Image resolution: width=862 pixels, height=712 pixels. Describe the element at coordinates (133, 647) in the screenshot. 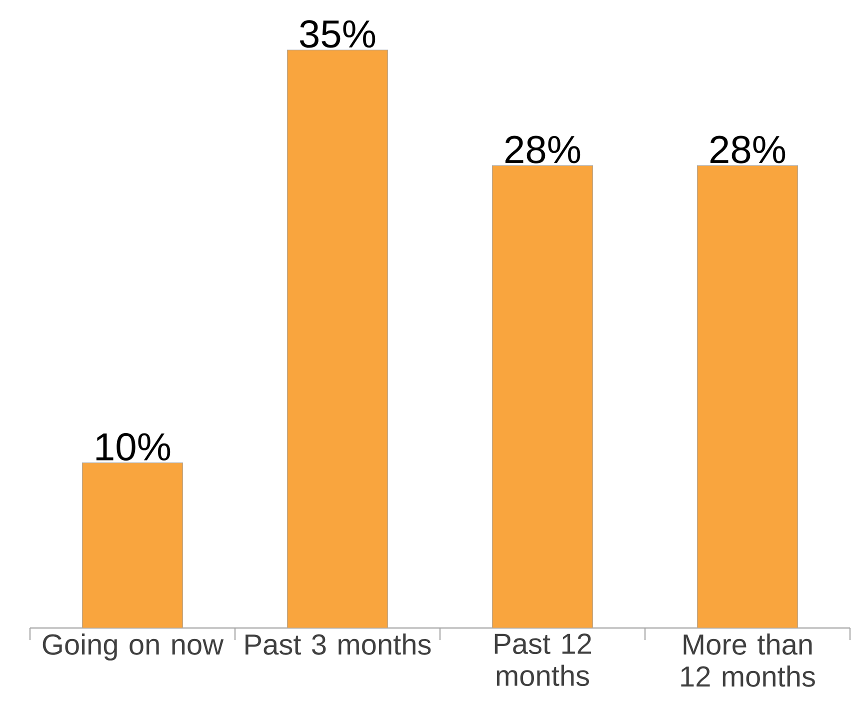

I see `x-tick-label: Going on now` at that location.